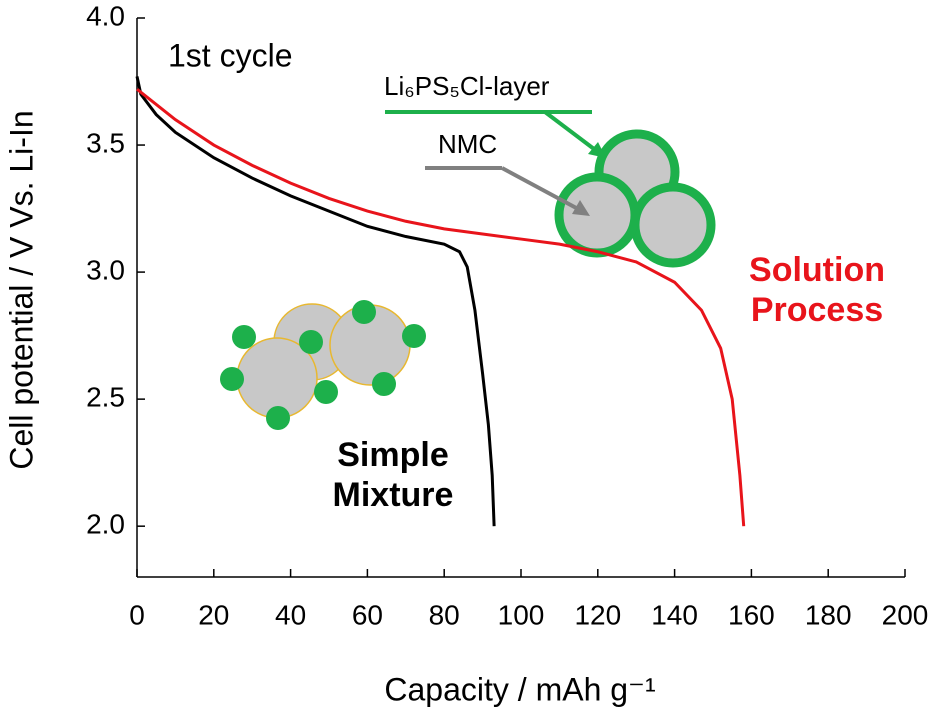 The height and width of the screenshot is (727, 950). I want to click on pointer-lines, so click(495, 163).